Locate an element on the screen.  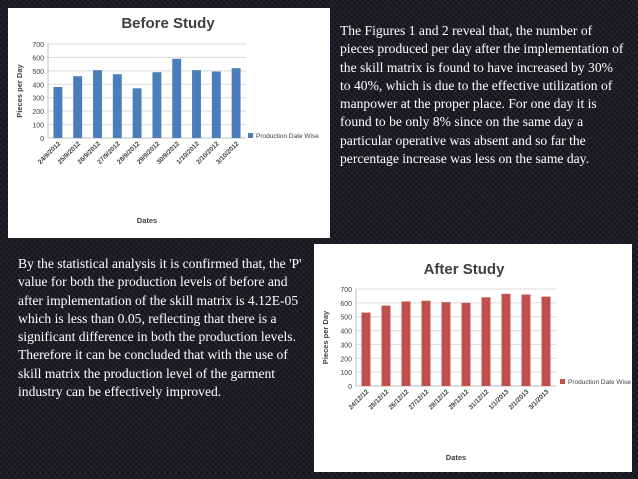
chart-title: After Study is located at coordinates (464, 269).